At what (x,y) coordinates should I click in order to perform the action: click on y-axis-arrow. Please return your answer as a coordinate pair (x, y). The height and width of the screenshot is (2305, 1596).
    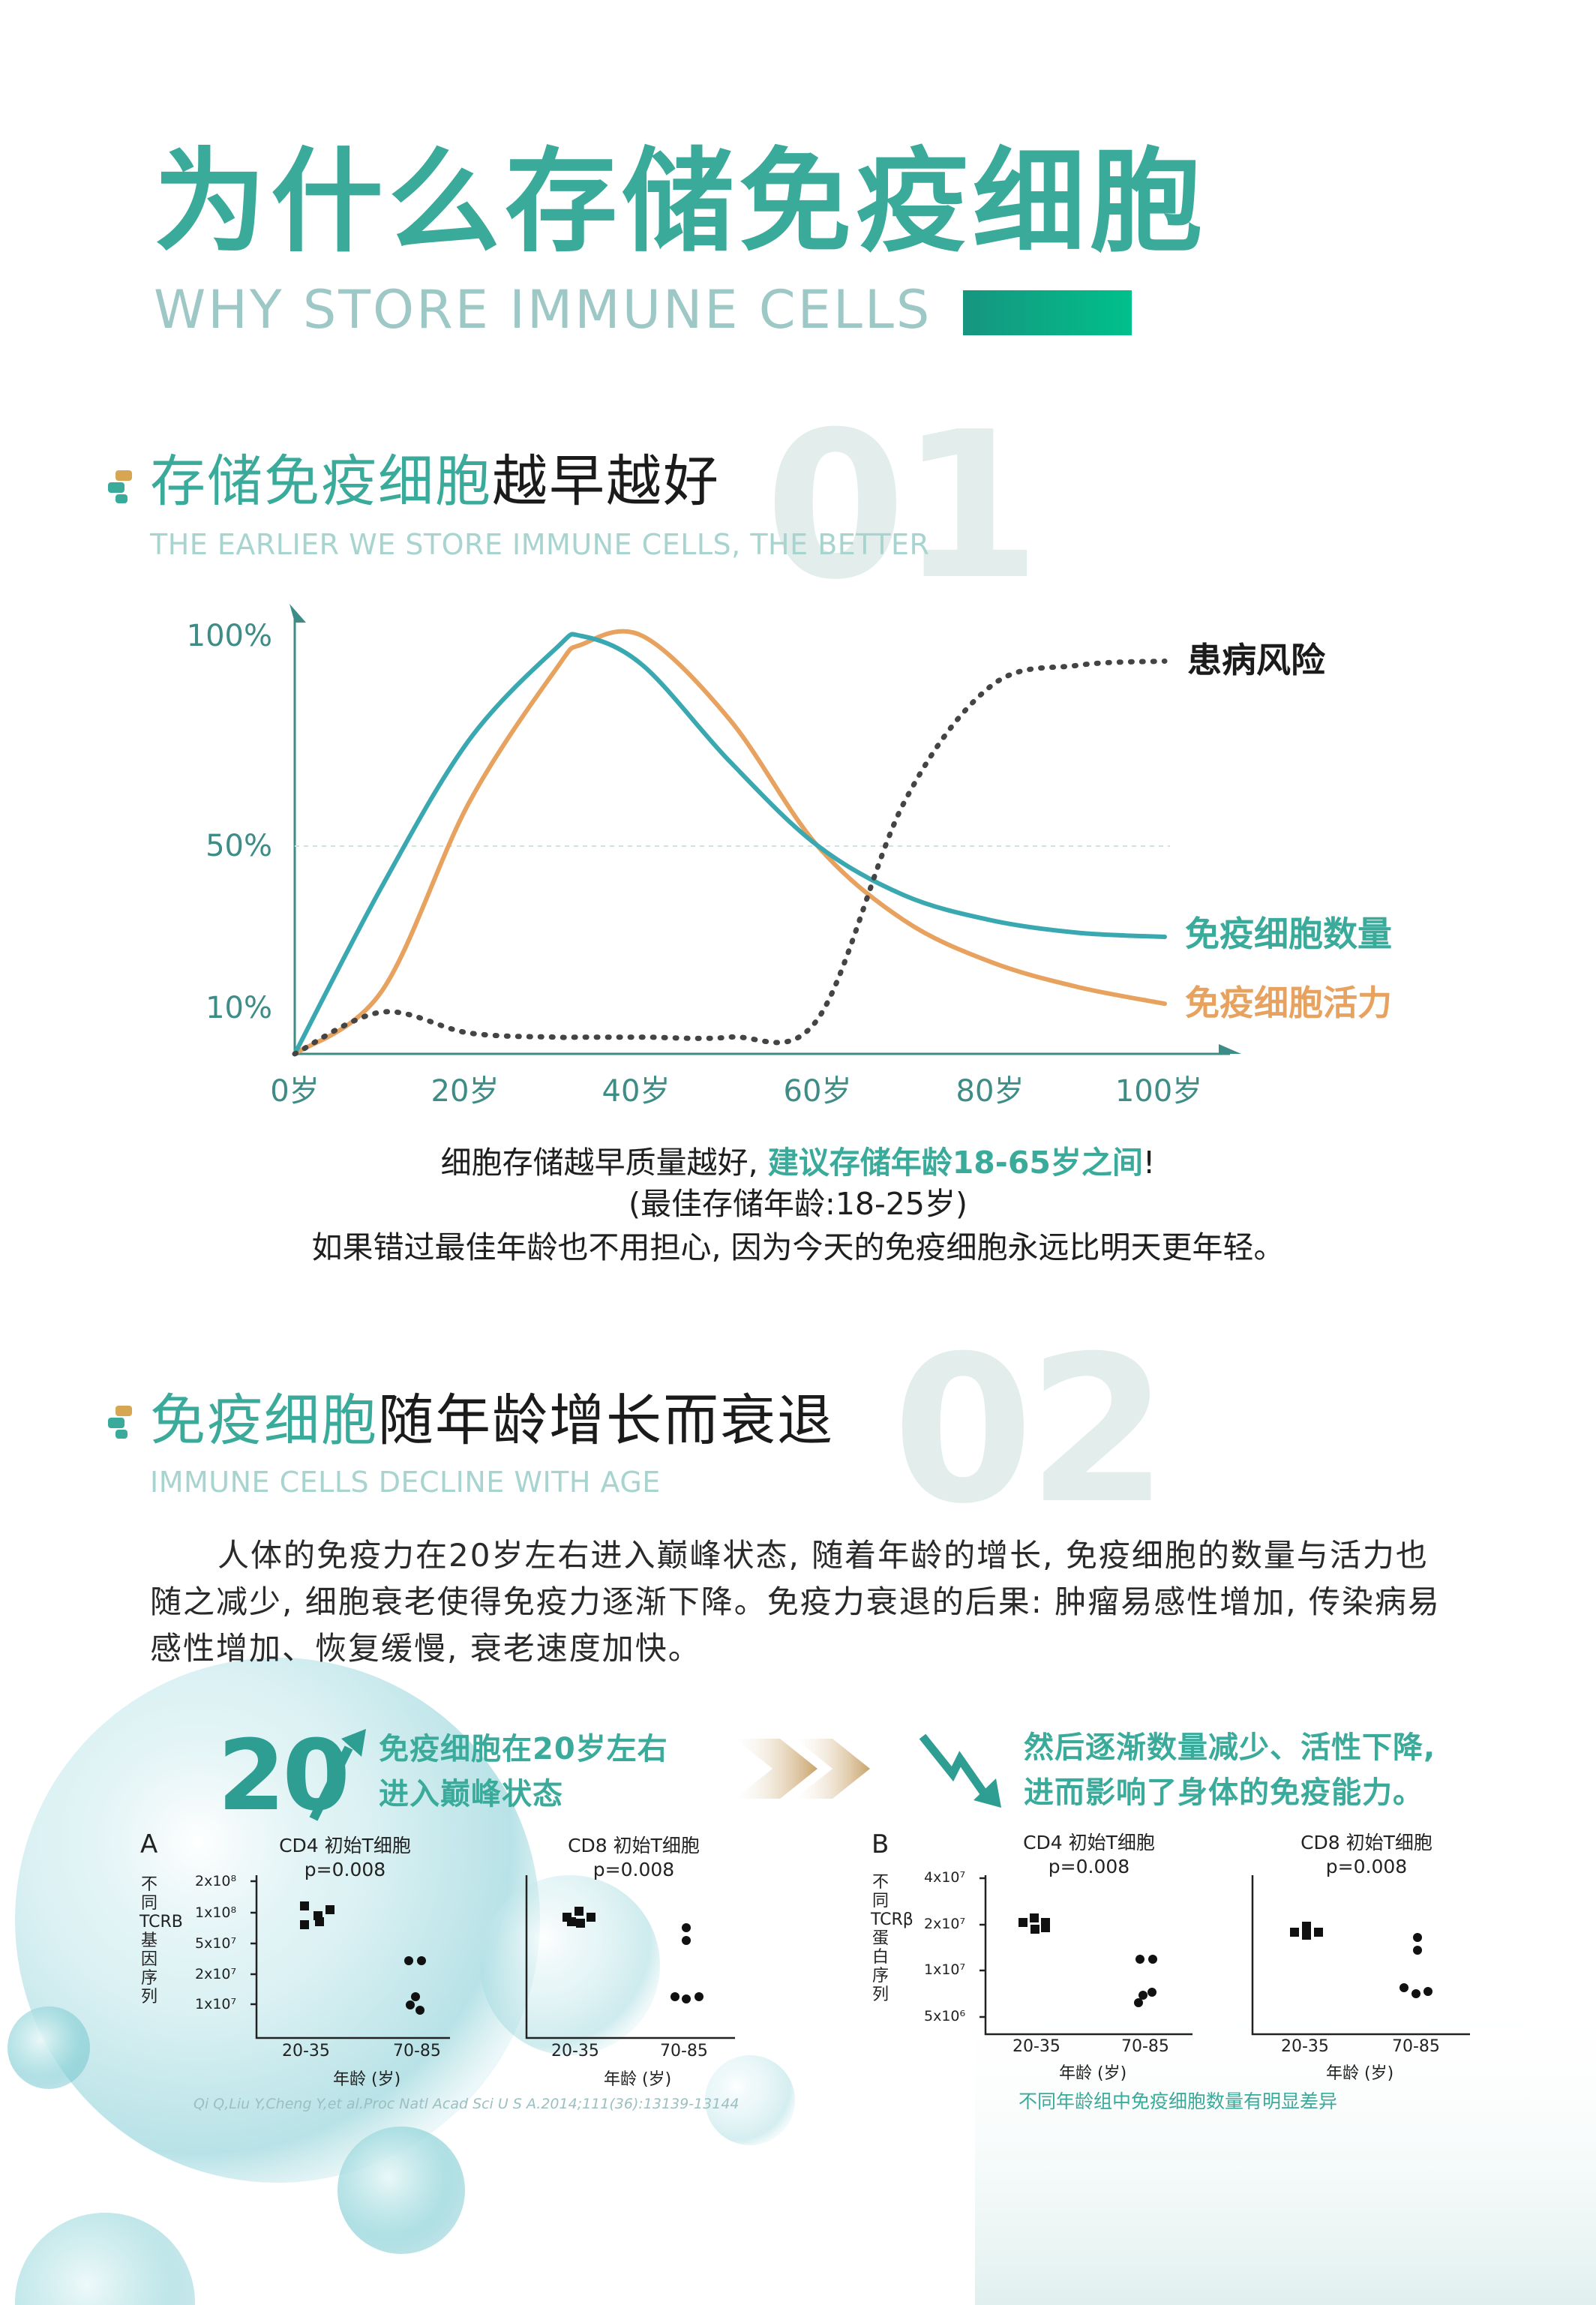
    Looking at the image, I should click on (298, 613).